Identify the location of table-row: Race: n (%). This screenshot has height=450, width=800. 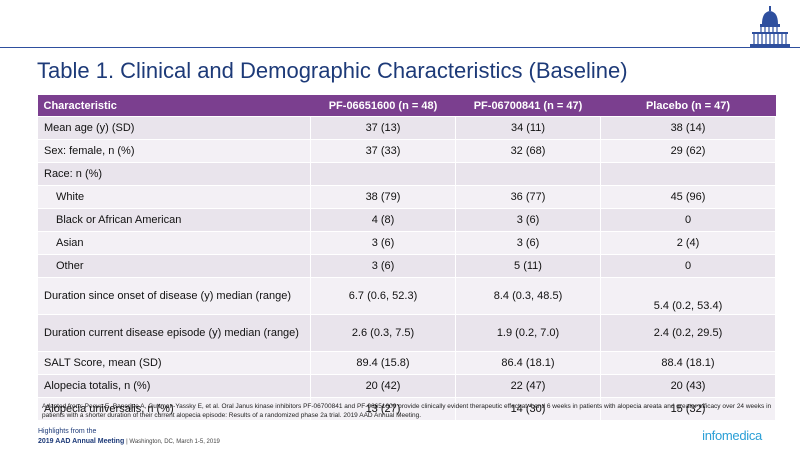
(406, 174).